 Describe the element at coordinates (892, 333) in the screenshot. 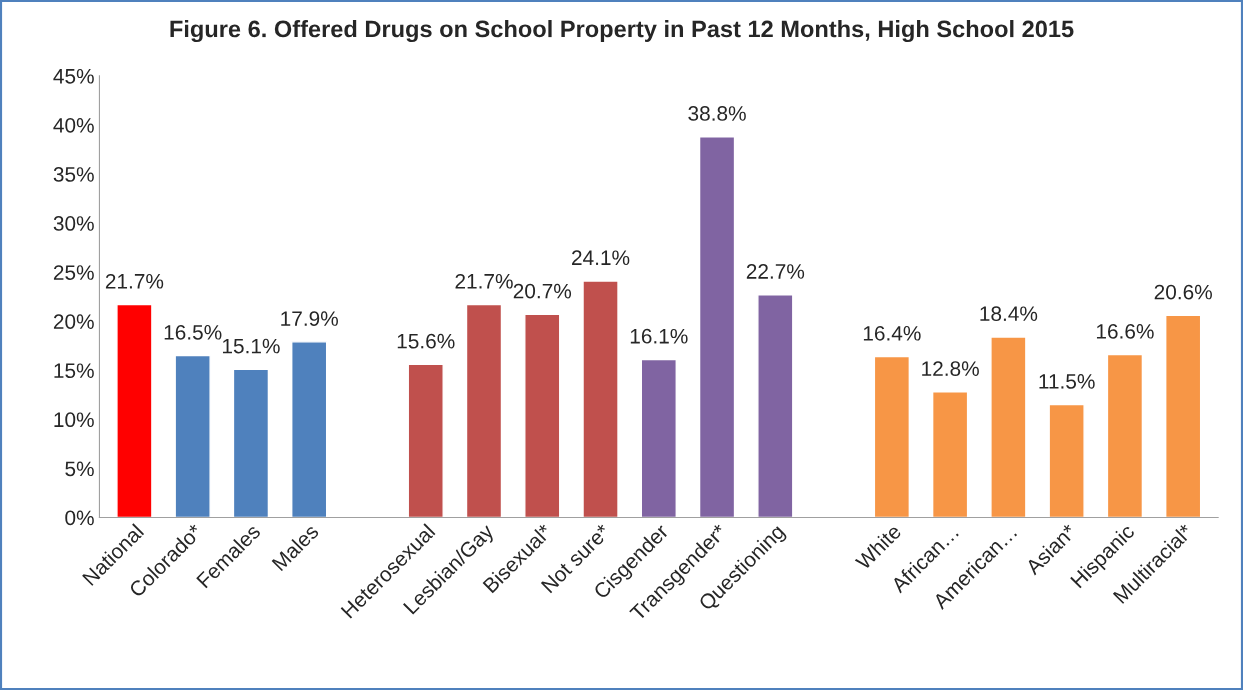

I see `data-label: 16.4%` at that location.